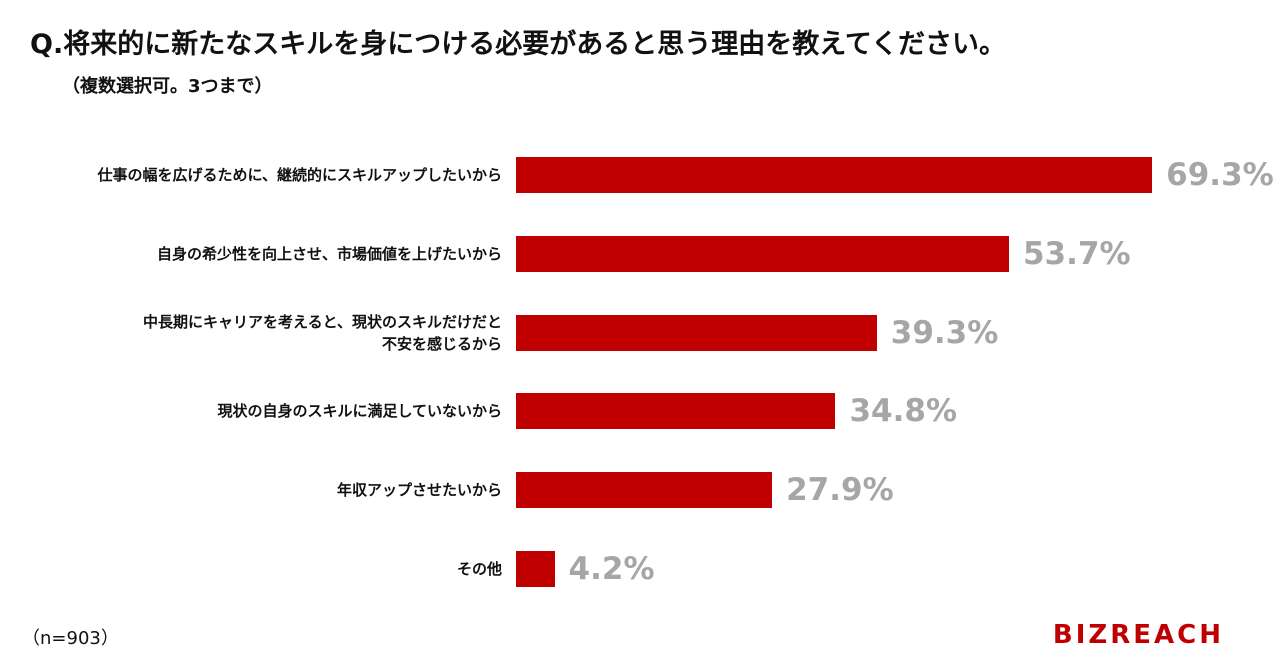  Describe the element at coordinates (840, 490) in the screenshot. I see `value-label: 27.9%` at that location.